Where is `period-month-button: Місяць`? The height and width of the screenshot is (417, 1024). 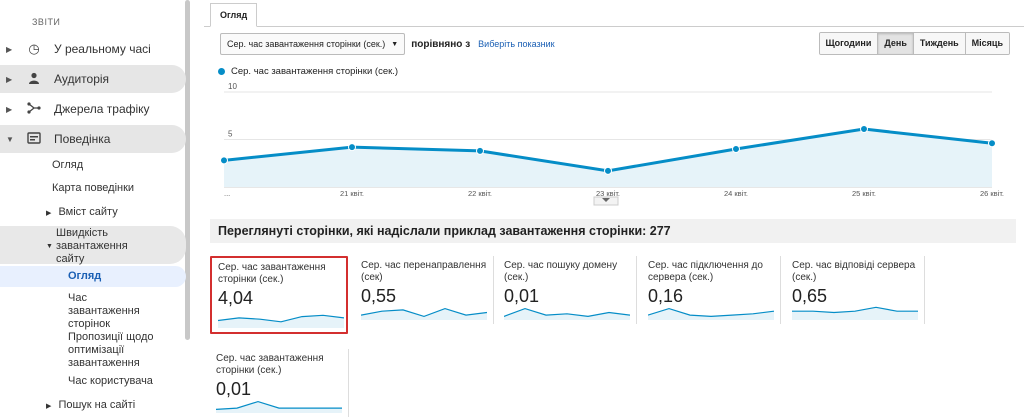 period-month-button: Місяць is located at coordinates (986, 43).